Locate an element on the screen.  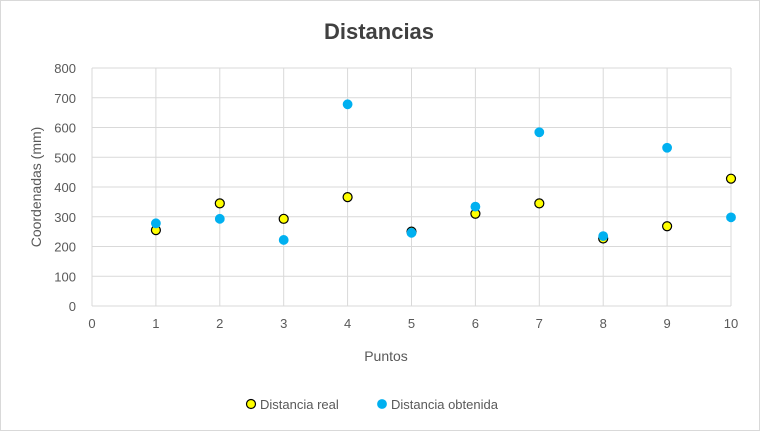
y-tick-label: 800 is located at coordinates (65, 68).